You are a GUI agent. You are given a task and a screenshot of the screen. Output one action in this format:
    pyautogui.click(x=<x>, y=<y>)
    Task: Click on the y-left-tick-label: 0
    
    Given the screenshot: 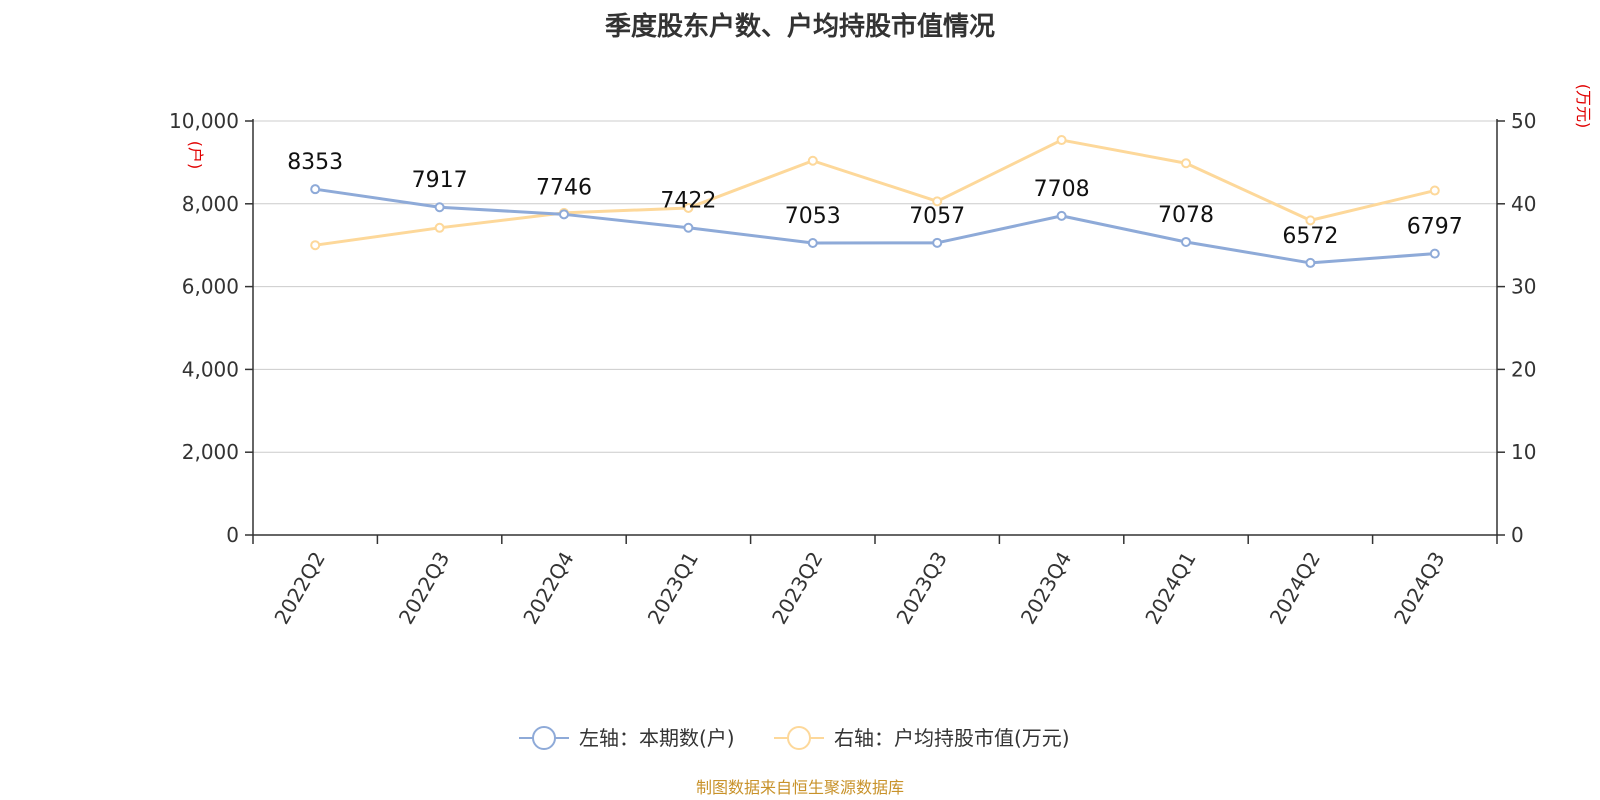 What is the action you would take?
    pyautogui.click(x=232, y=535)
    